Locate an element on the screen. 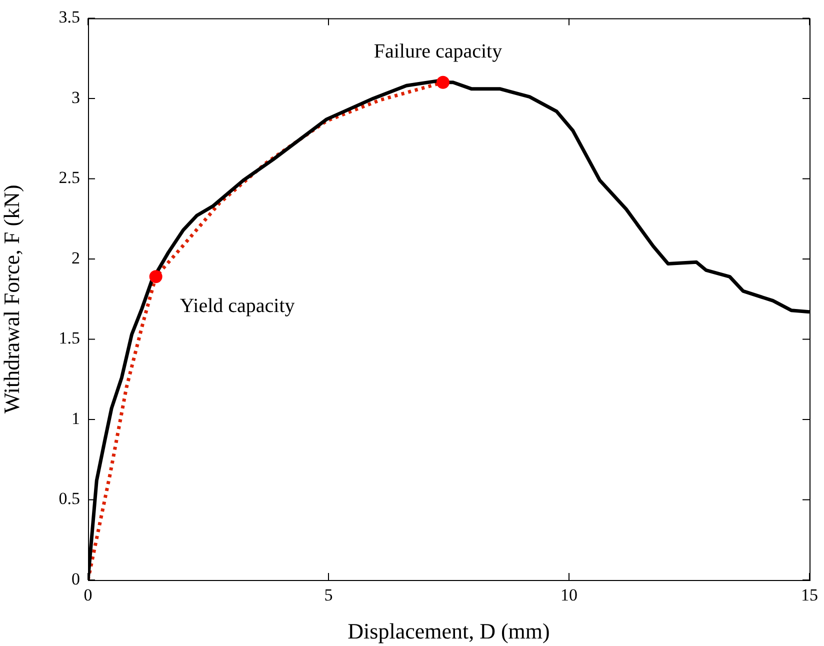 The height and width of the screenshot is (646, 824). x-axis-title: Displacement, D (mm) is located at coordinates (449, 631).